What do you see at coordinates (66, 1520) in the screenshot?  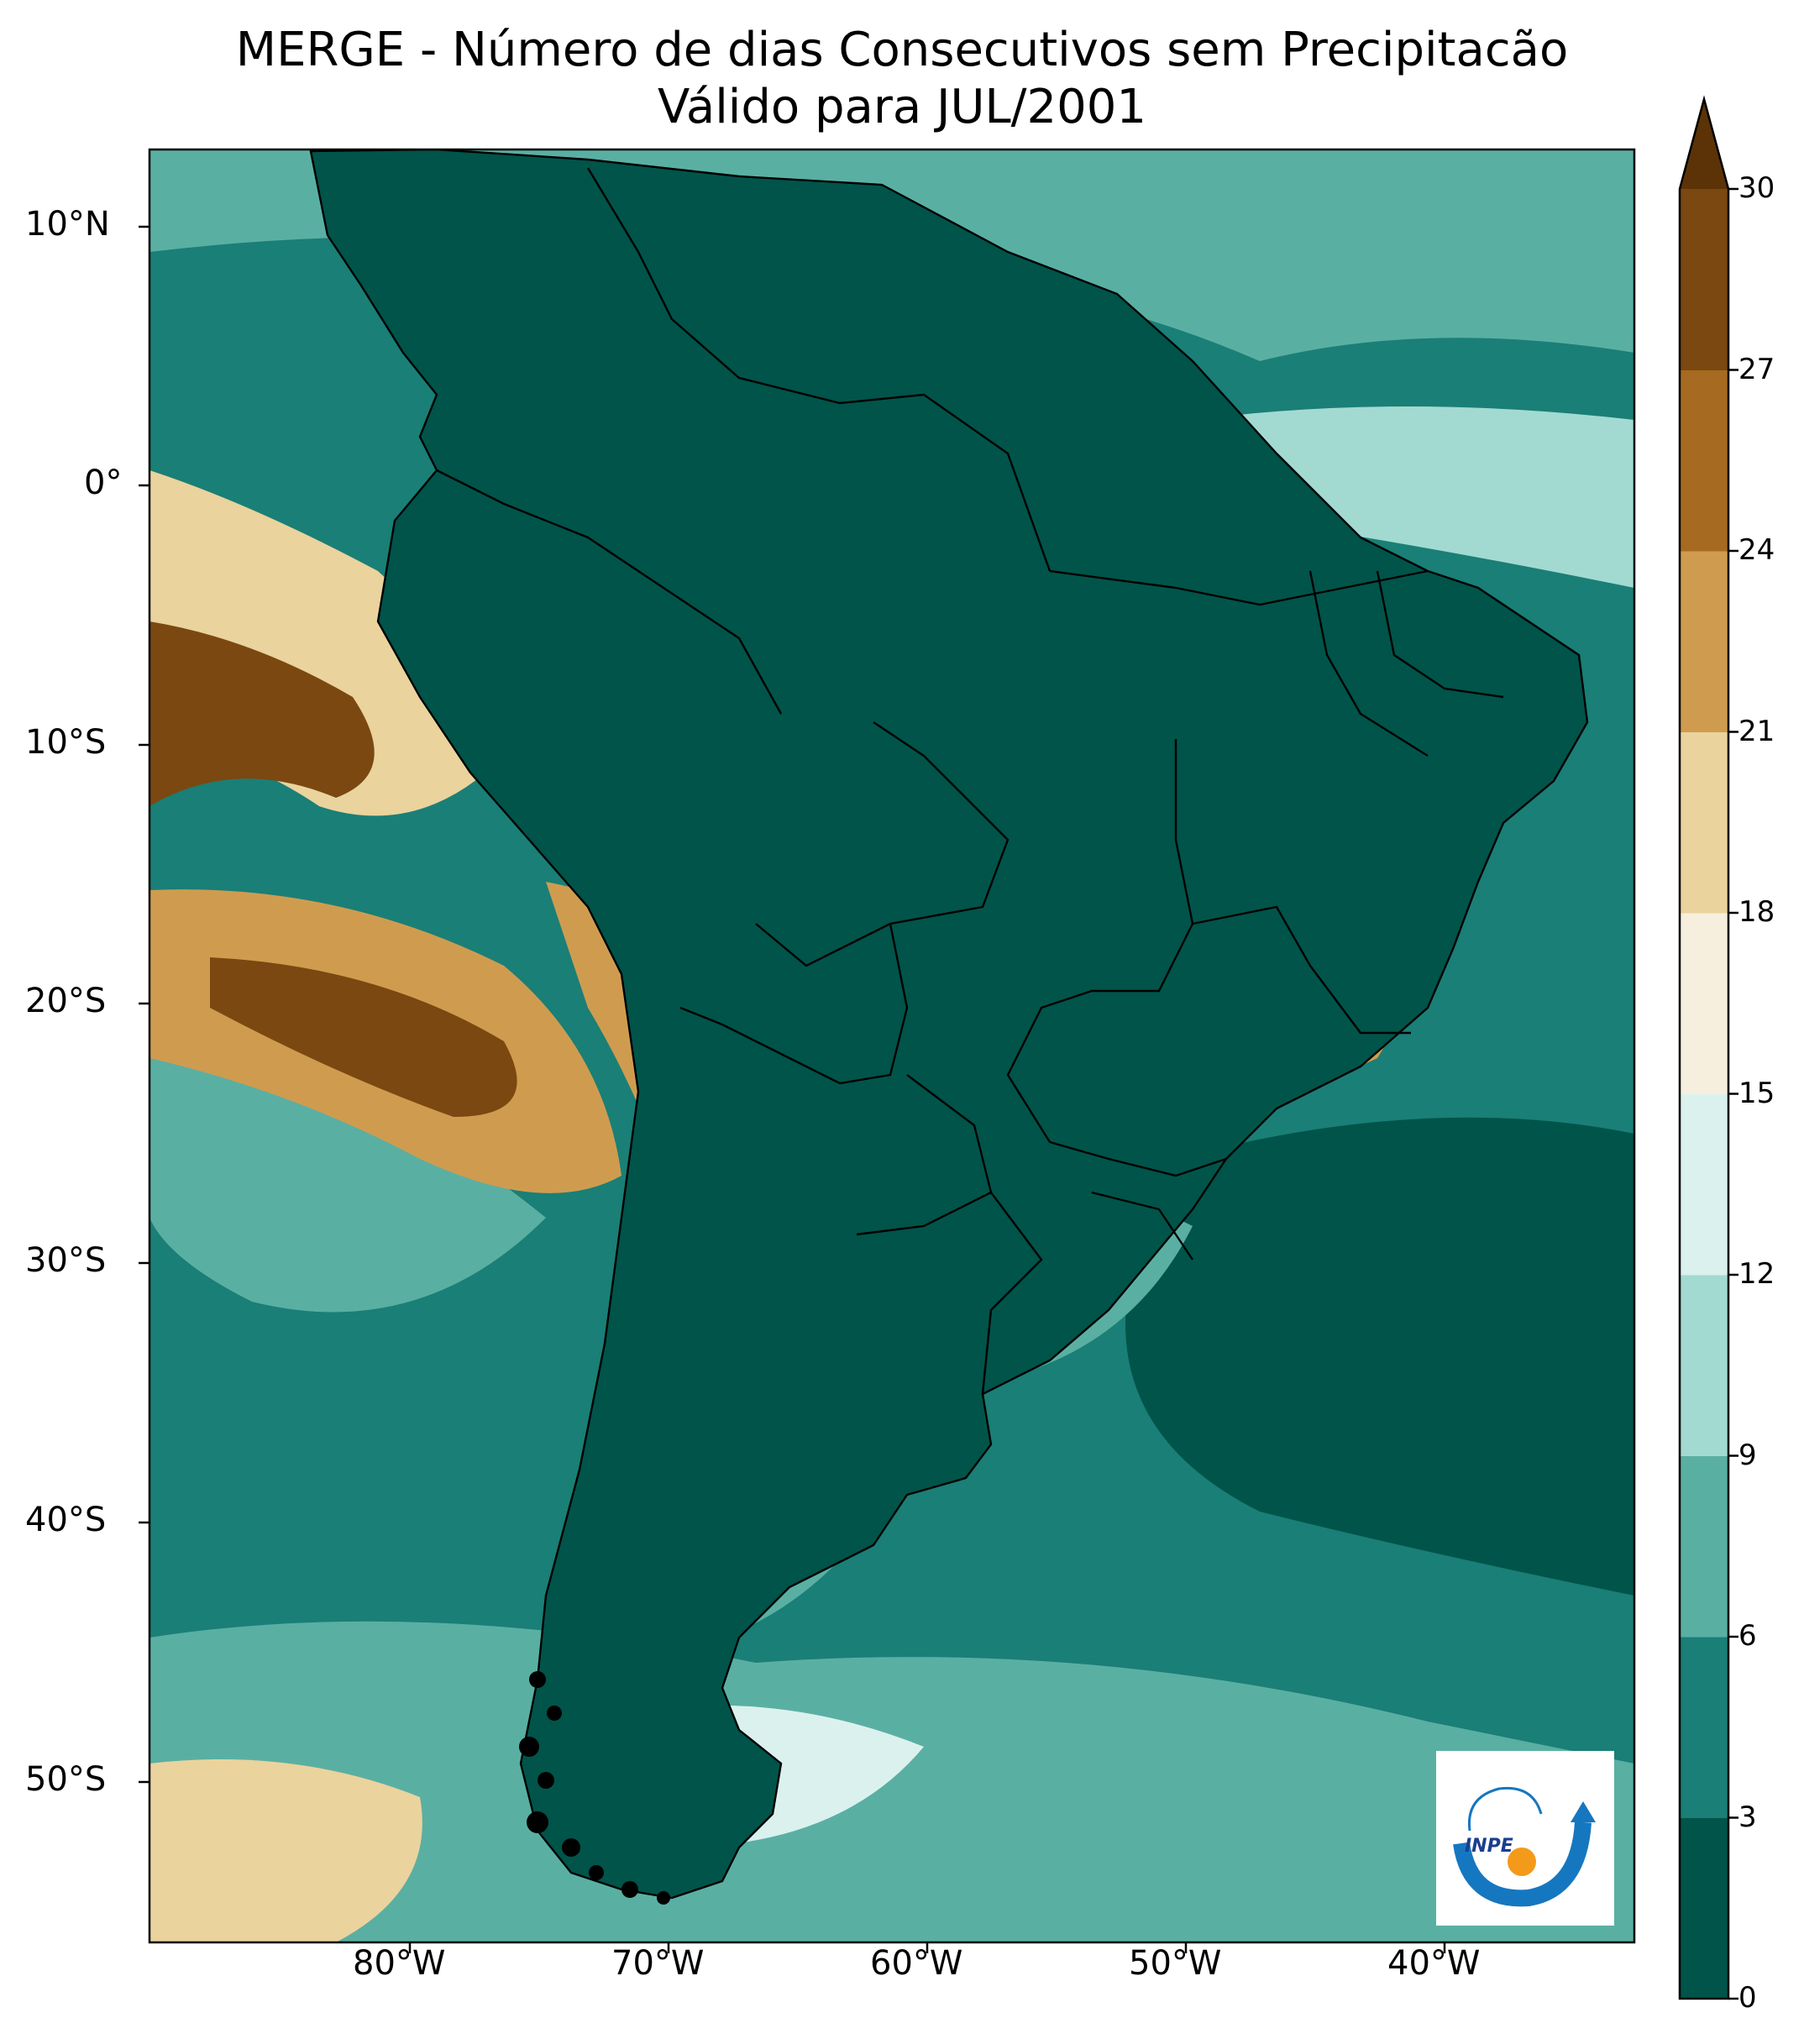 I see `lat-label-40s: 40°S` at bounding box center [66, 1520].